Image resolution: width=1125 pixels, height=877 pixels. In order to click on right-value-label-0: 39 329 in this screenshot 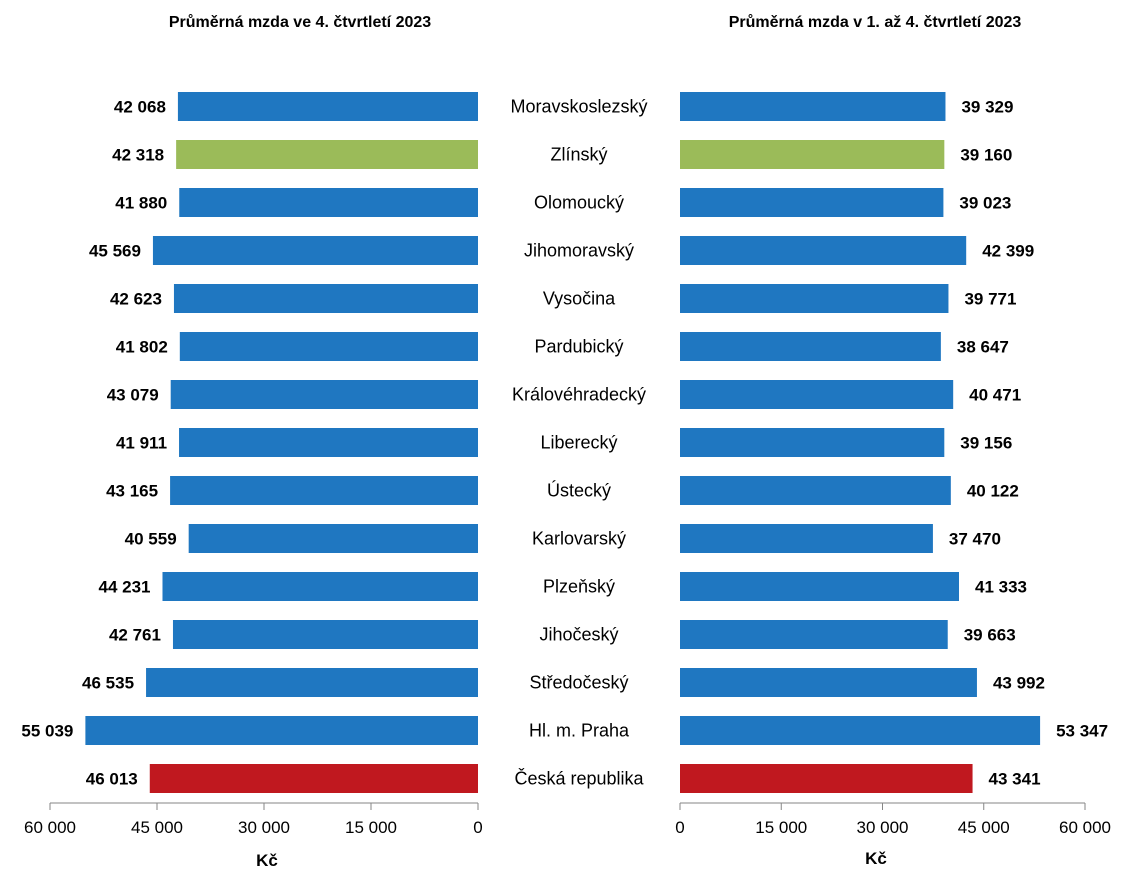, I will do `click(987, 107)`.